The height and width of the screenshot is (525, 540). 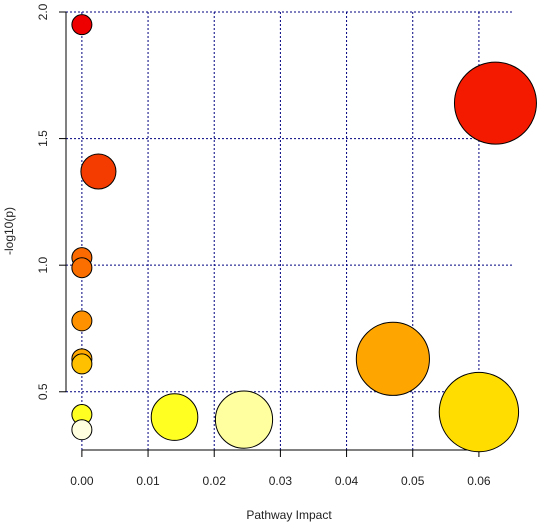 I want to click on y-tick-label-2: 1.5, so click(x=43, y=138).